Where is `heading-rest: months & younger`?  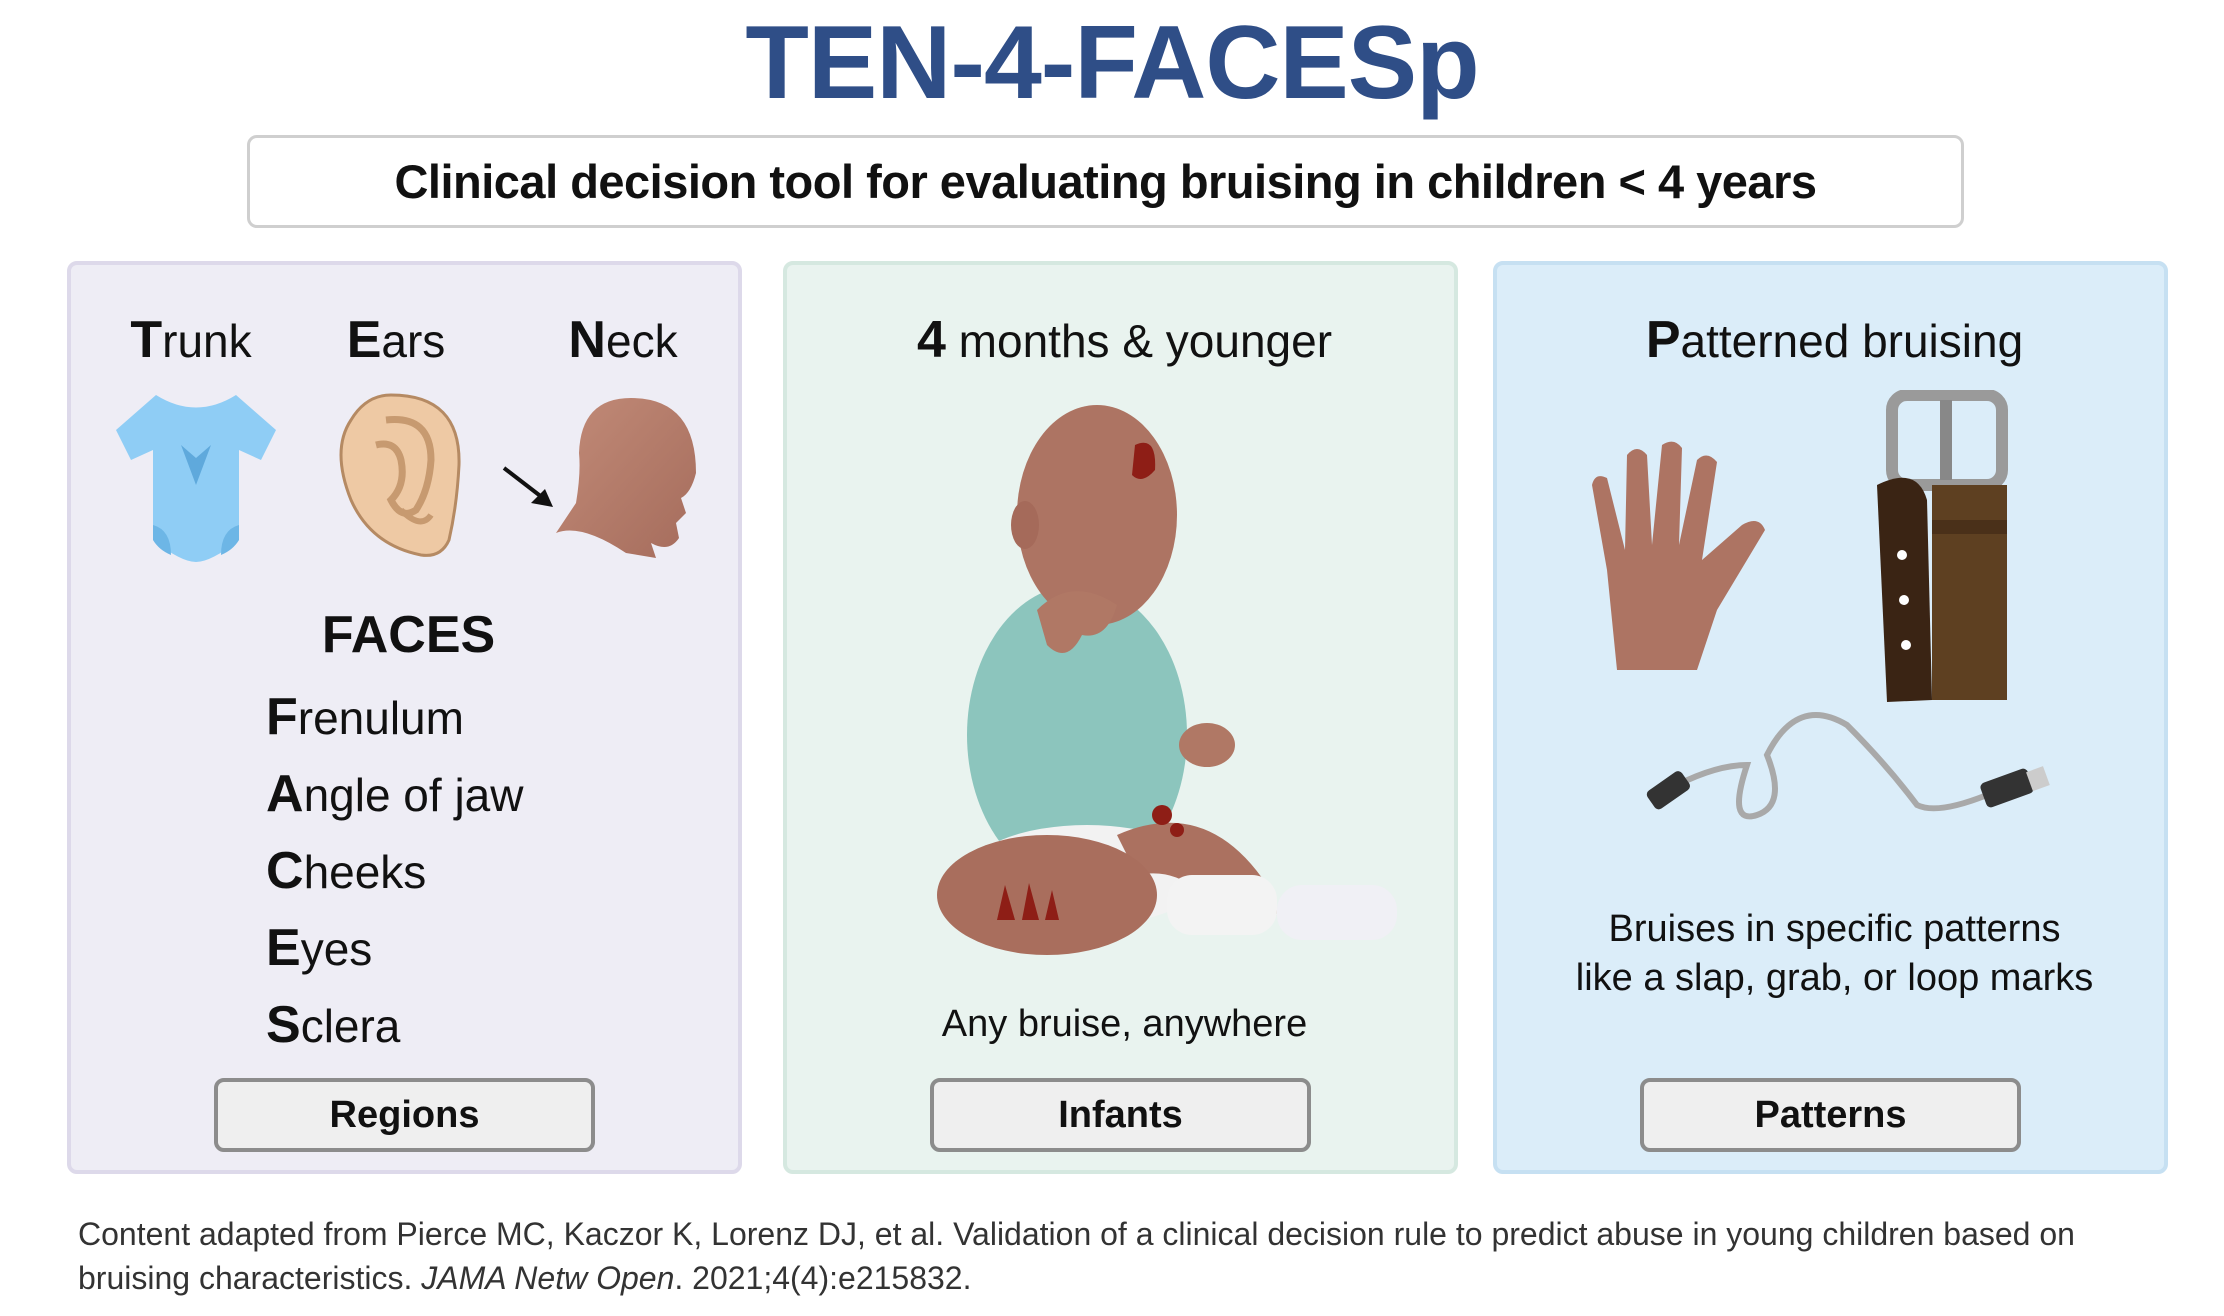
heading-rest: months & younger is located at coordinates (1139, 341).